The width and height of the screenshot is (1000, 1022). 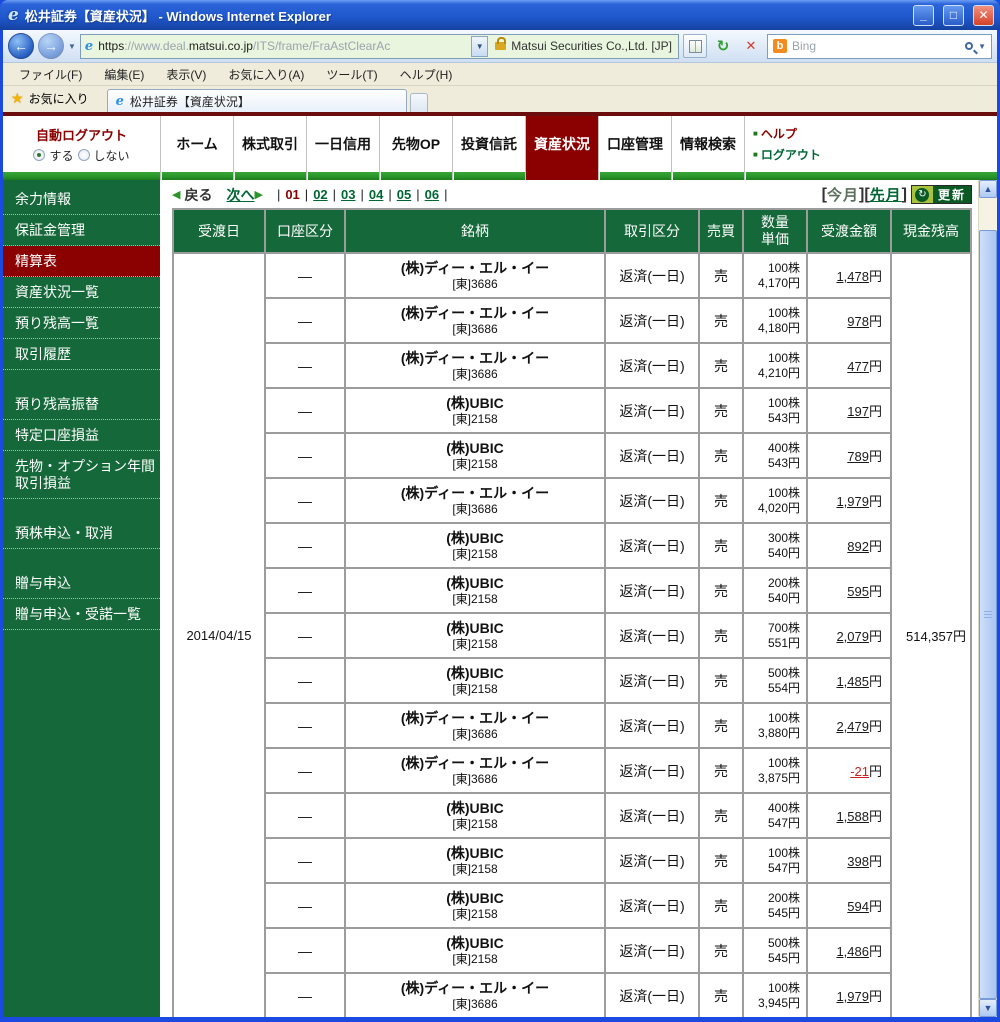 I want to click on settlement-amount-link: -21, so click(x=859, y=771).